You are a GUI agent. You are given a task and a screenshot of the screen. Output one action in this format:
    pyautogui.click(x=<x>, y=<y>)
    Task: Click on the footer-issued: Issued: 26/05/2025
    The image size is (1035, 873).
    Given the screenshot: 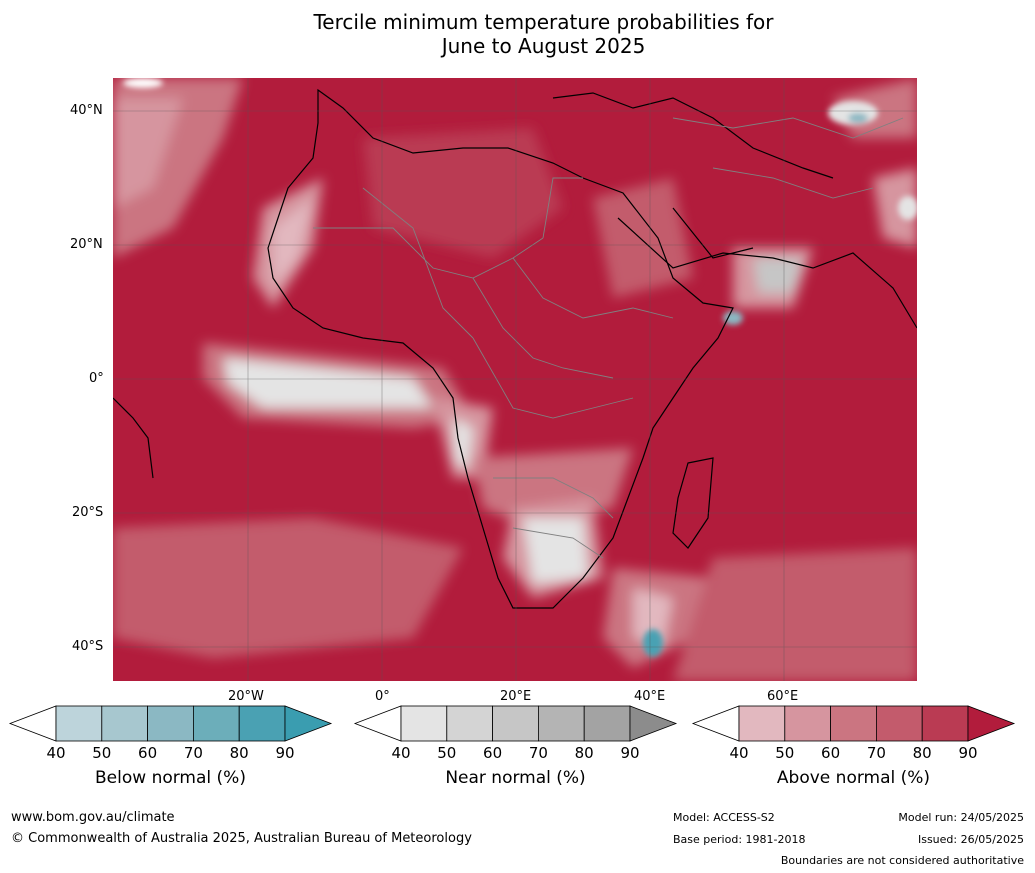 What is the action you would take?
    pyautogui.click(x=970, y=839)
    